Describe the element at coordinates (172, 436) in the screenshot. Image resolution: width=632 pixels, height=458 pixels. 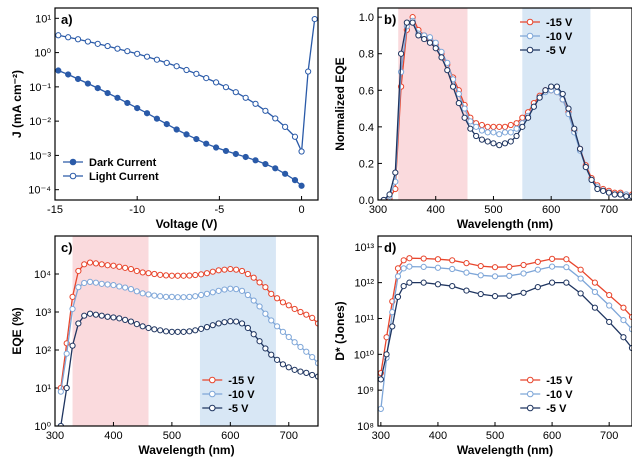
I see `x-tick-label: 500` at that location.